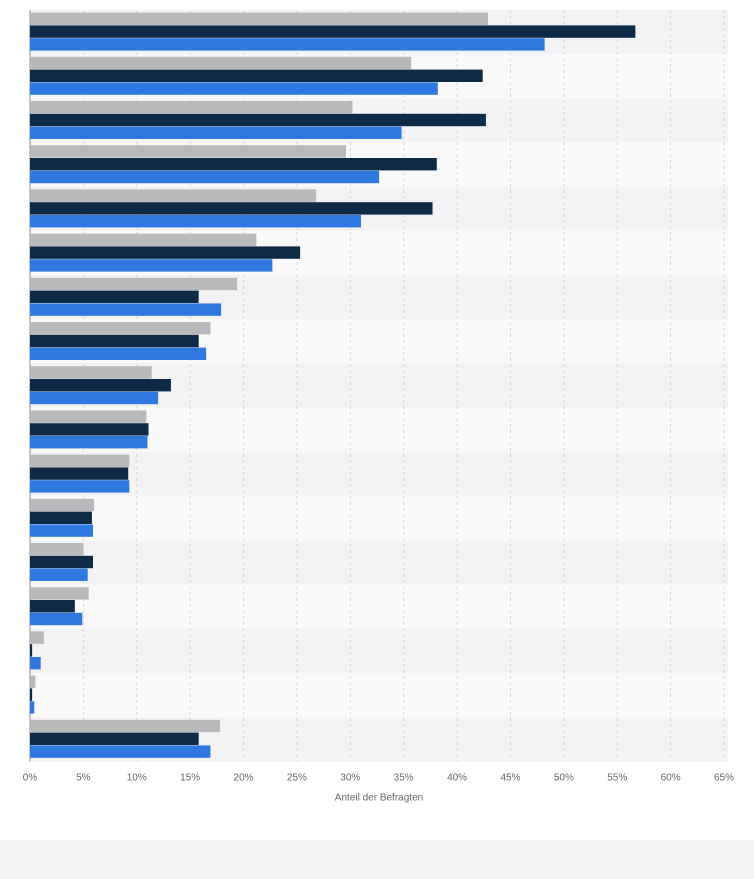 This screenshot has height=879, width=754. What do you see at coordinates (724, 777) in the screenshot?
I see `x-tick-label: 65%` at bounding box center [724, 777].